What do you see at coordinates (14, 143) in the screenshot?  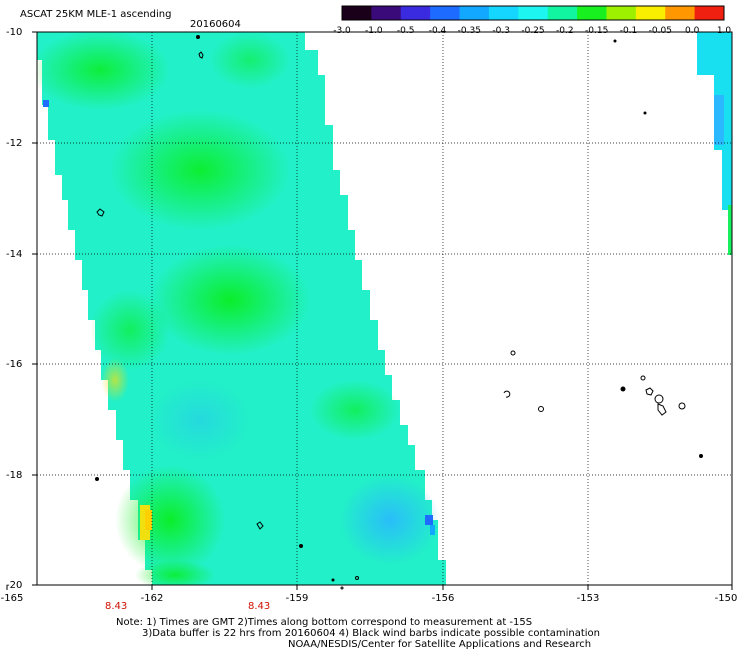 I see `lat-label-12: -12` at bounding box center [14, 143].